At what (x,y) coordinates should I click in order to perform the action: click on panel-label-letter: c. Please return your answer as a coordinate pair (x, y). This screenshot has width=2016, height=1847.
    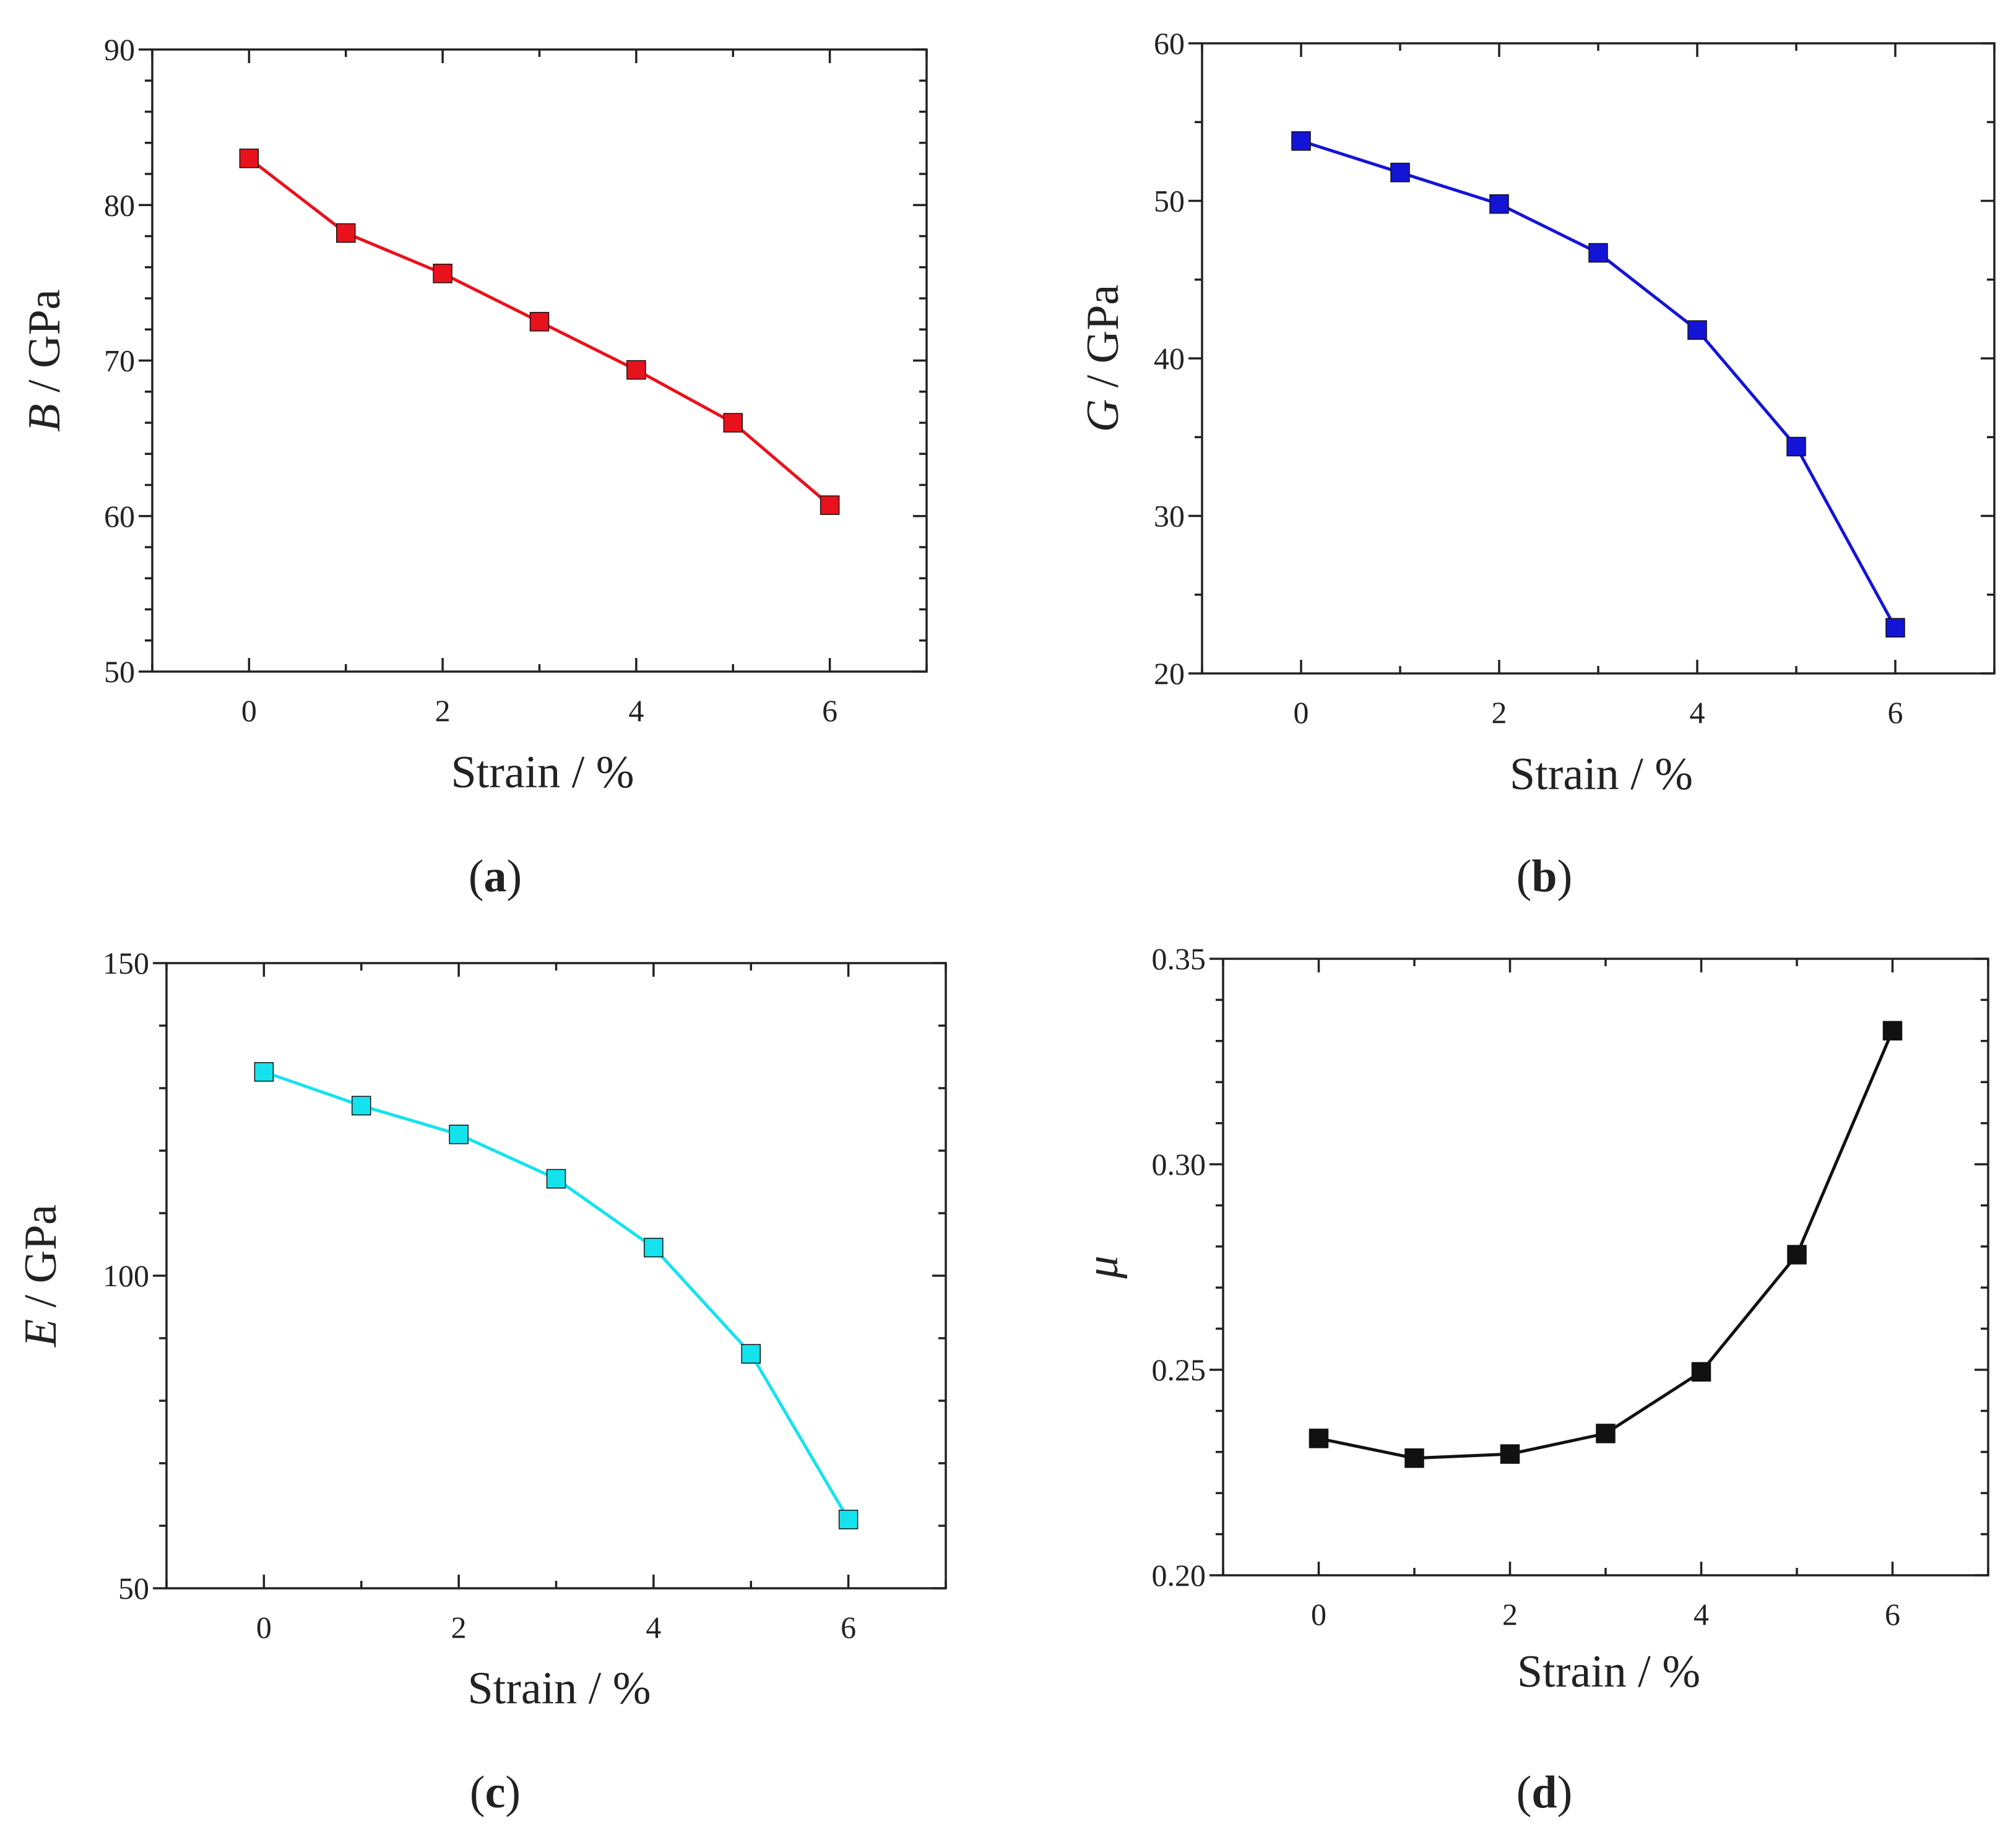
    Looking at the image, I should click on (495, 1793).